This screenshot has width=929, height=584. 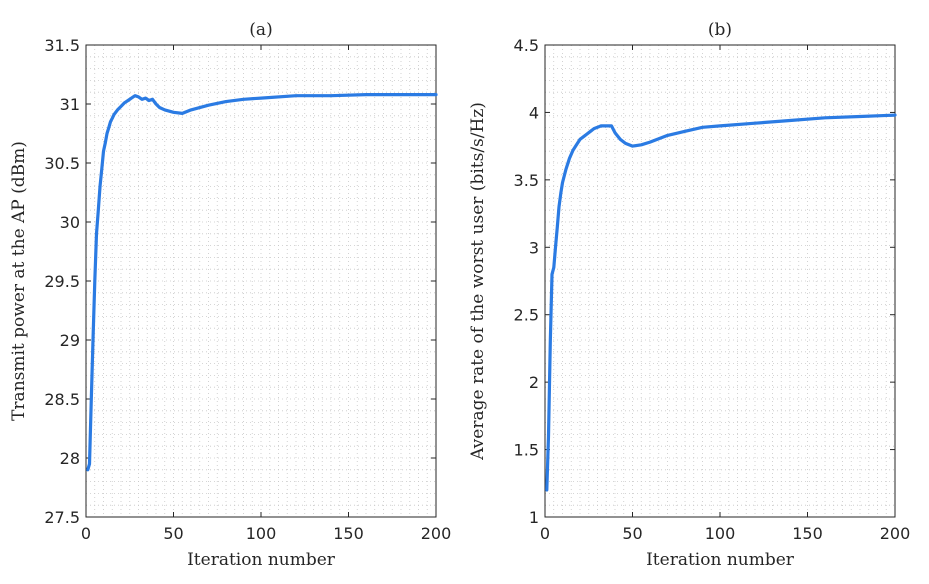 I want to click on y-tick-label: 29.5, so click(x=62, y=281).